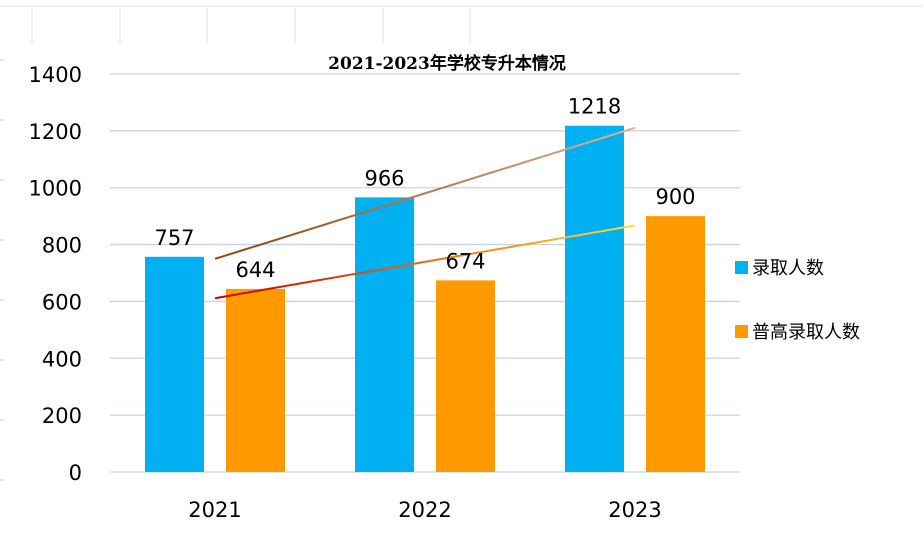  Describe the element at coordinates (788, 268) in the screenshot. I see `legend-label: 录取人数` at that location.